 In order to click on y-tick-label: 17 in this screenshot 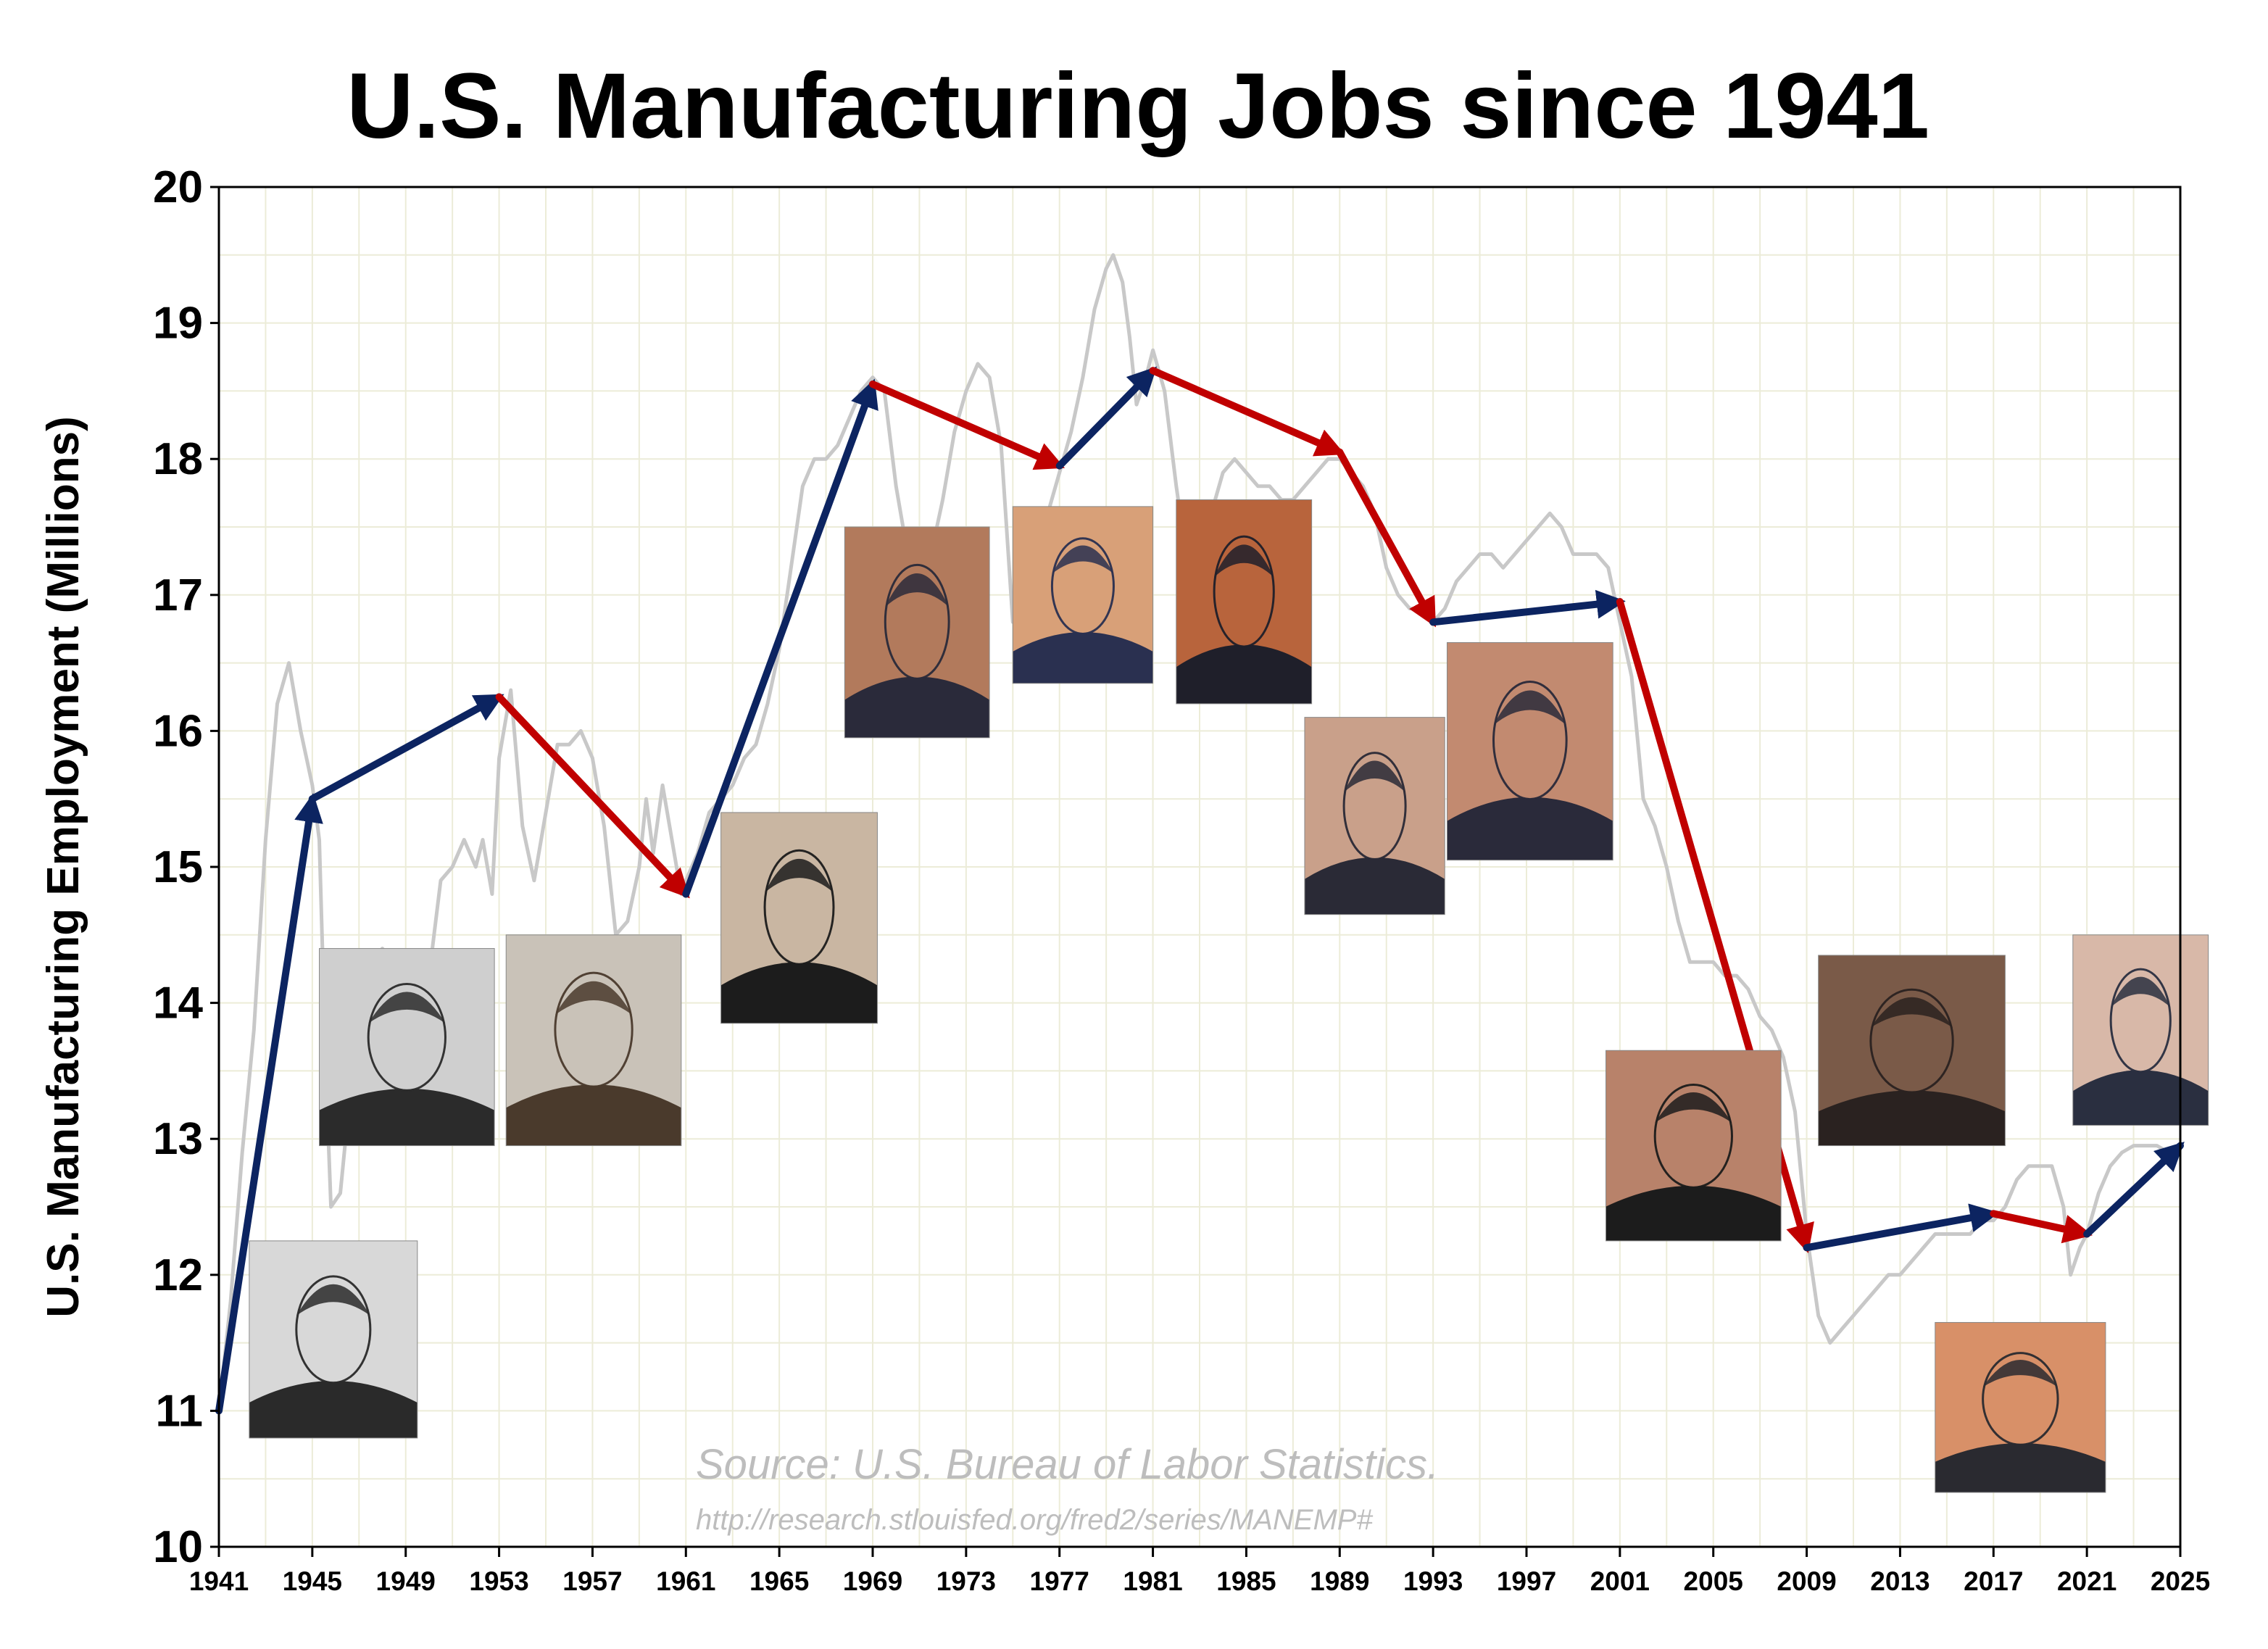, I will do `click(178, 595)`.